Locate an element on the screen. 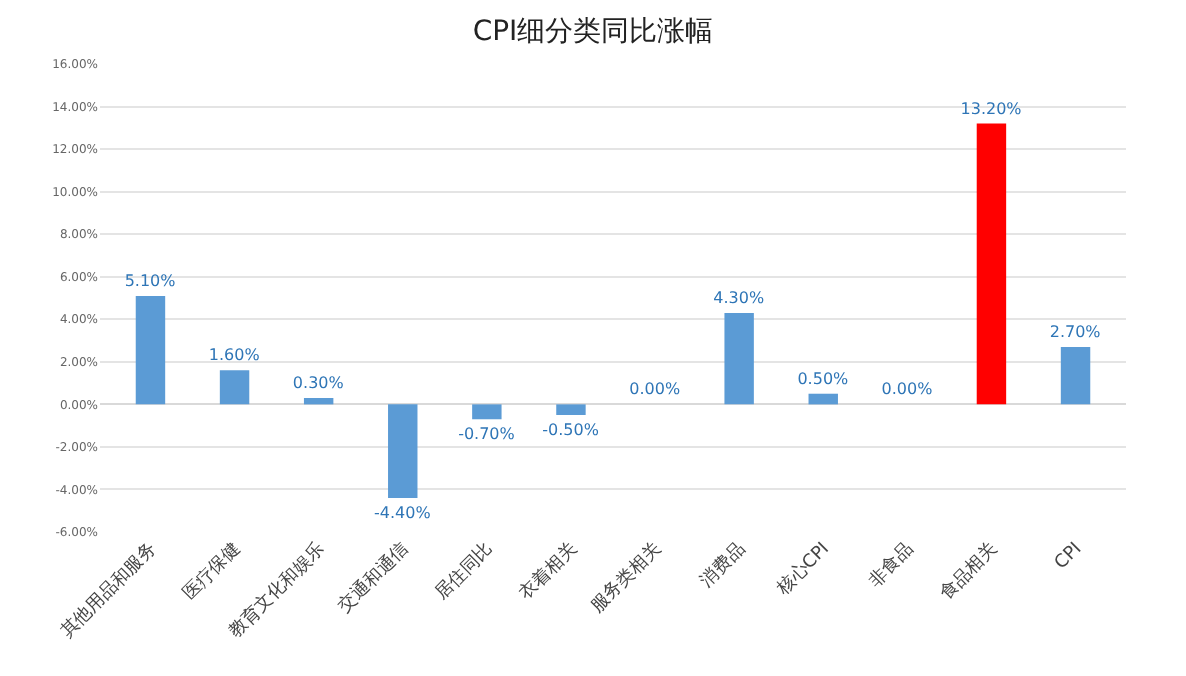  x-tick-label: 非食品 is located at coordinates (891, 565).